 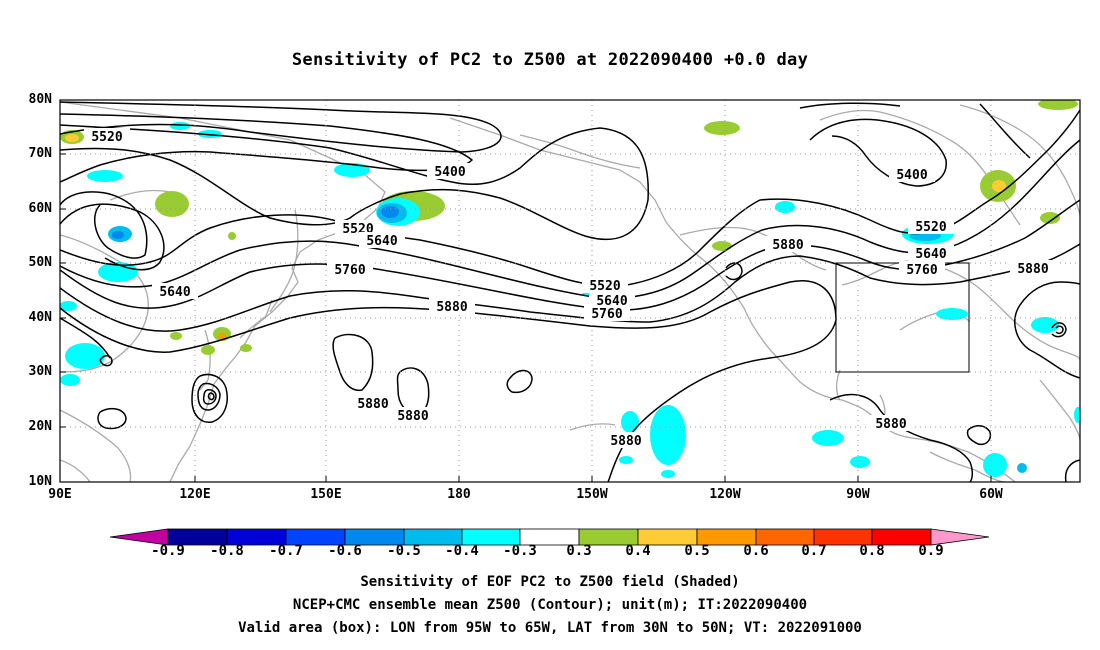 What do you see at coordinates (960, 537) in the screenshot?
I see `colorbar-max-arrow` at bounding box center [960, 537].